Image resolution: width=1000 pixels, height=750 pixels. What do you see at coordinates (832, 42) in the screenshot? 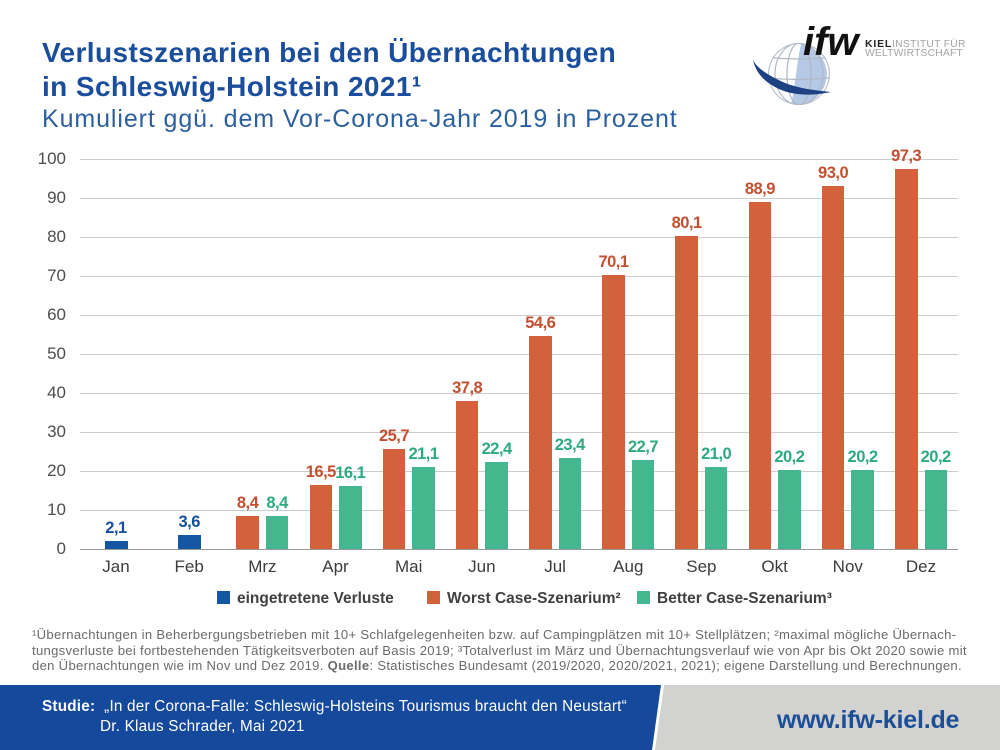
I see `svg-text: ifw` at bounding box center [832, 42].